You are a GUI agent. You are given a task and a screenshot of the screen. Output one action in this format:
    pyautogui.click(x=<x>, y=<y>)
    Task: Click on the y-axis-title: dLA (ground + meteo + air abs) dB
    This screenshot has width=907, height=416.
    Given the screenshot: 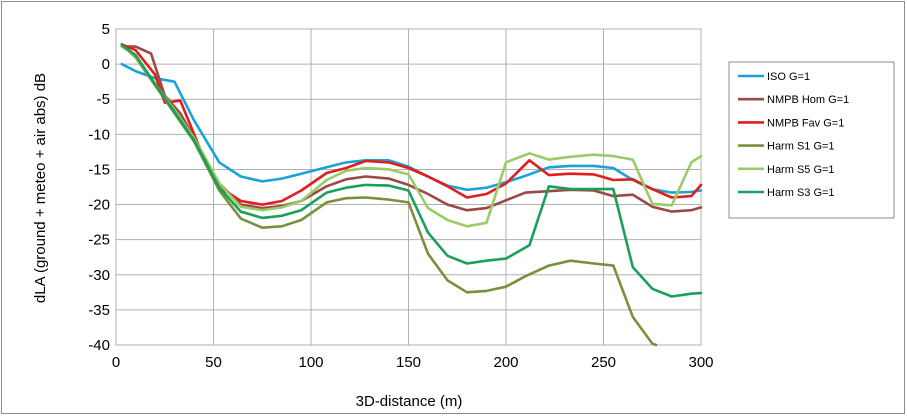 What is the action you would take?
    pyautogui.click(x=40, y=188)
    